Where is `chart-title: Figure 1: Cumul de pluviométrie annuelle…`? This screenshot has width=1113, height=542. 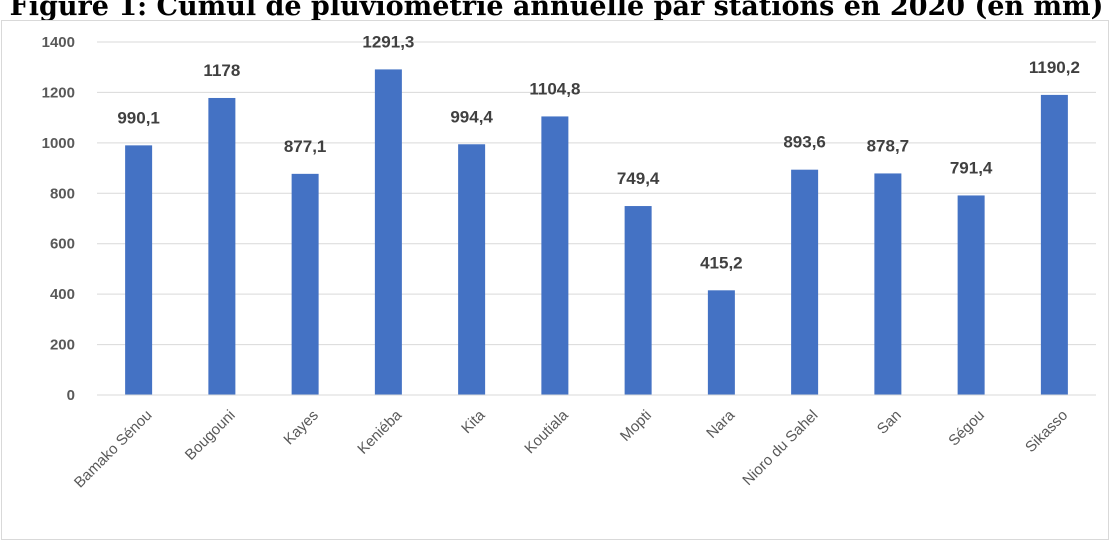 chart-title: Figure 1: Cumul de pluviométrie annuelle… is located at coordinates (556, 11).